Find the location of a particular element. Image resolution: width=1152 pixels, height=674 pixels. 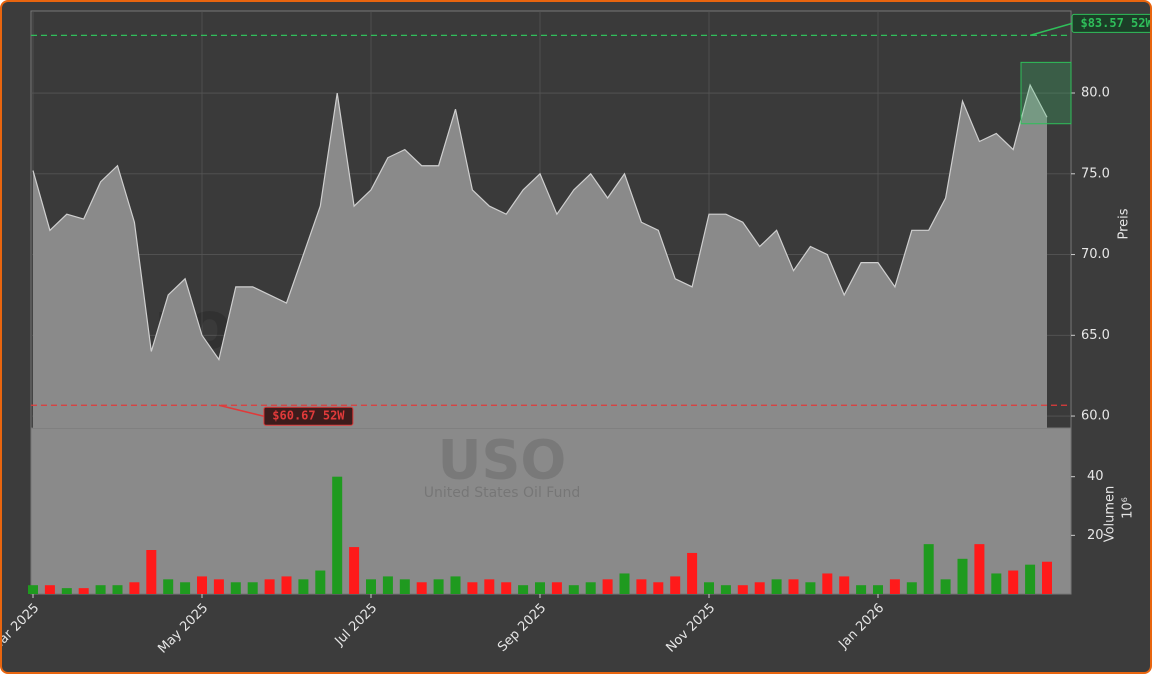

y-tick-label: 80.0 is located at coordinates (1095, 93).